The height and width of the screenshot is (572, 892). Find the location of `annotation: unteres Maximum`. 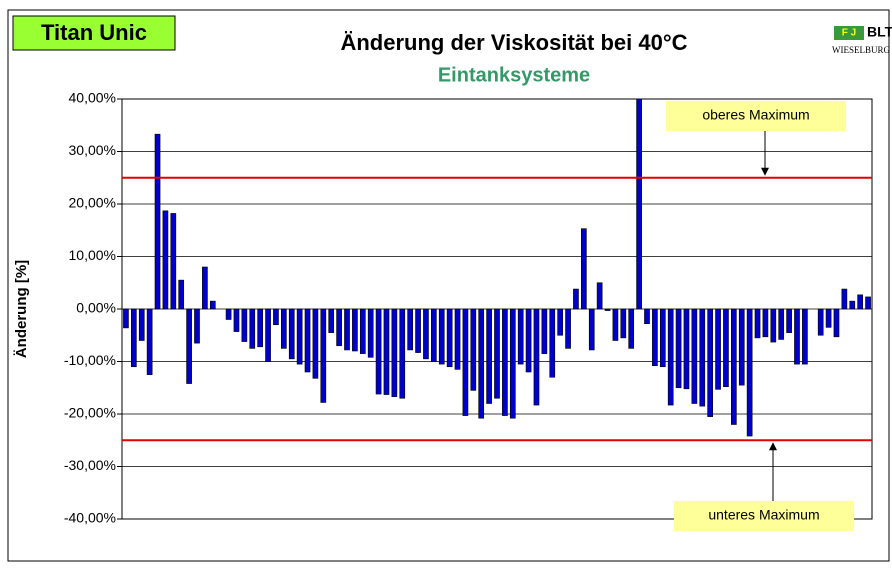

annotation: unteres Maximum is located at coordinates (763, 515).